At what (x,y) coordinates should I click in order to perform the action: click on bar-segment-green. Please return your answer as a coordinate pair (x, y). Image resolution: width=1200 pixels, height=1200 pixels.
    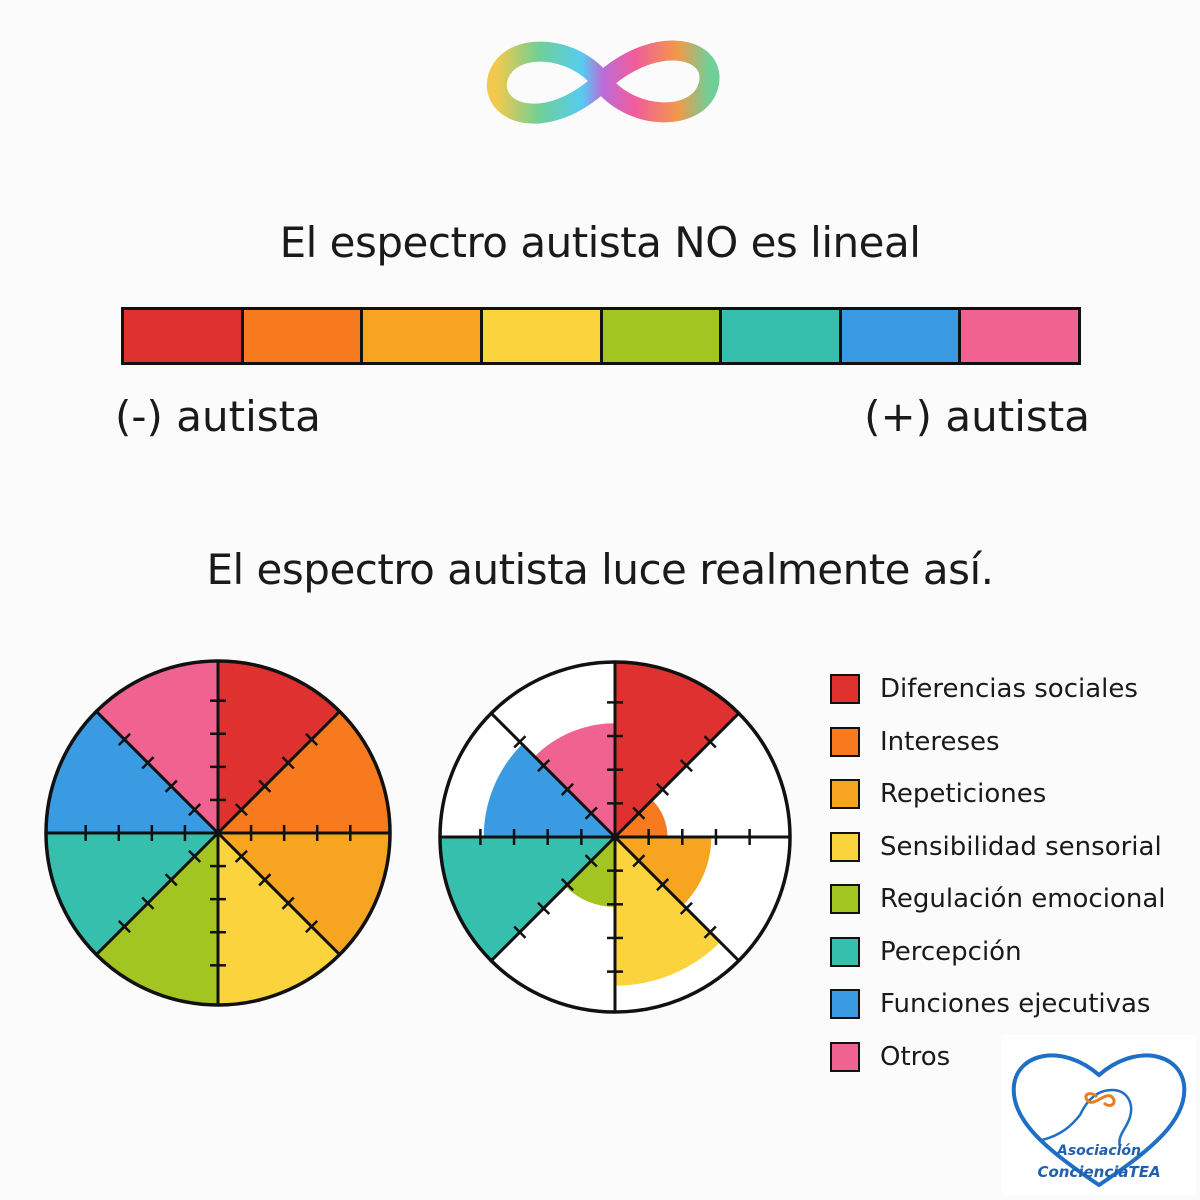
    Looking at the image, I should click on (662, 336).